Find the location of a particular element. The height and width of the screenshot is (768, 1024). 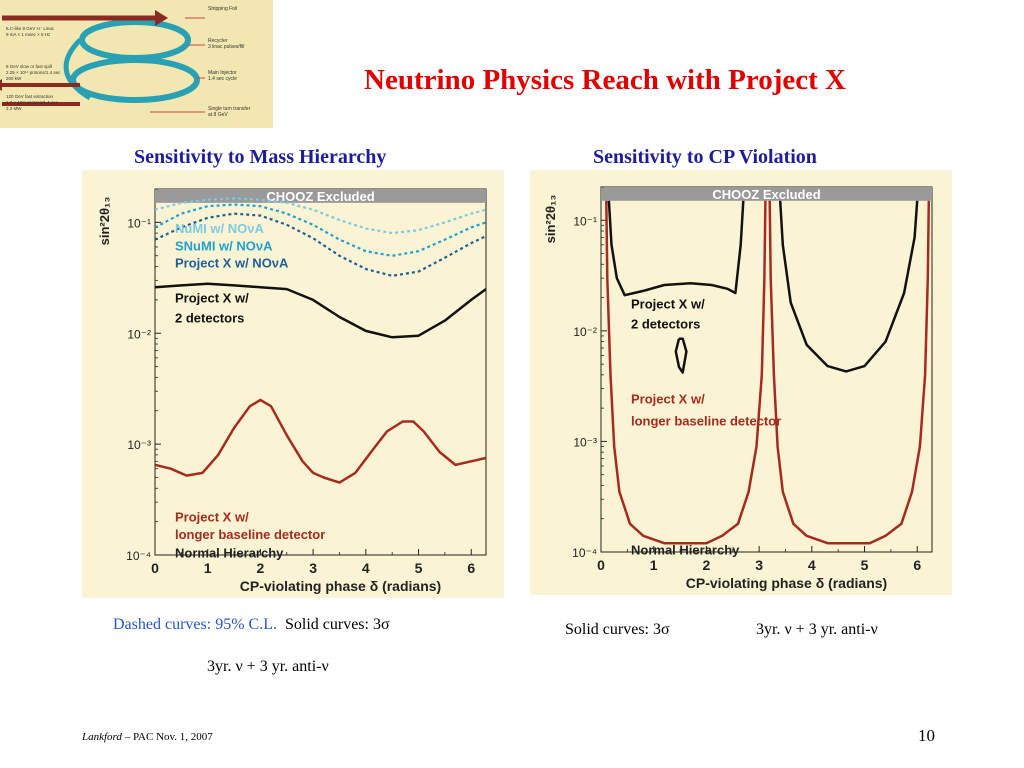

diagram-label: Stripping Foil is located at coordinates (222, 9).